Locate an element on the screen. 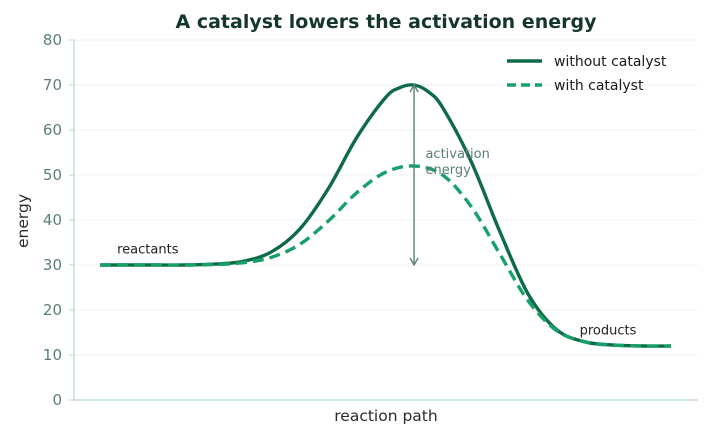  legend: without catalyst with catalyst is located at coordinates (587, 74).